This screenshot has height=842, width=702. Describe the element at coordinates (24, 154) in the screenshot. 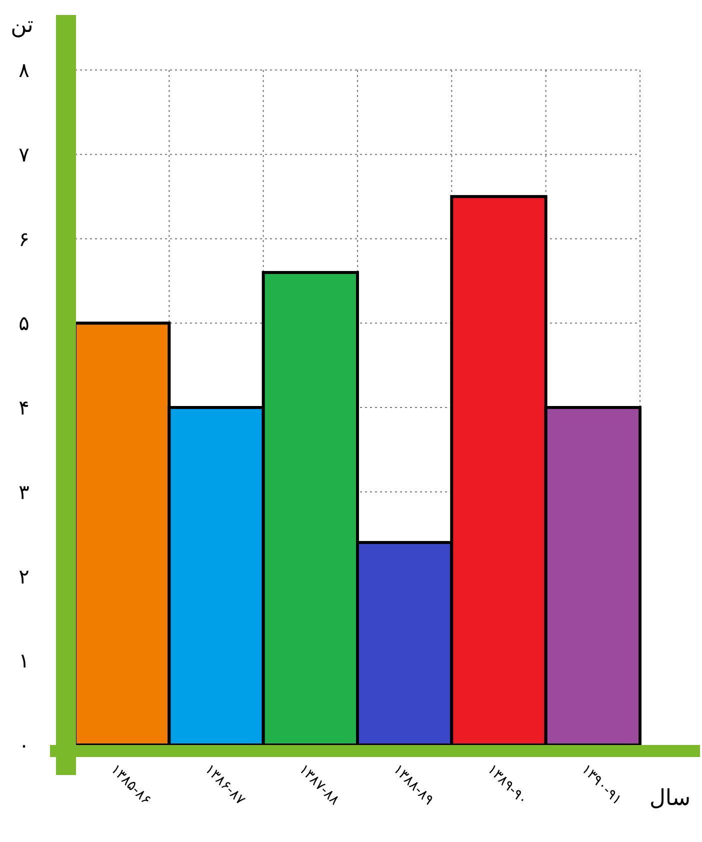

I see `y-tick-label: ۷` at that location.